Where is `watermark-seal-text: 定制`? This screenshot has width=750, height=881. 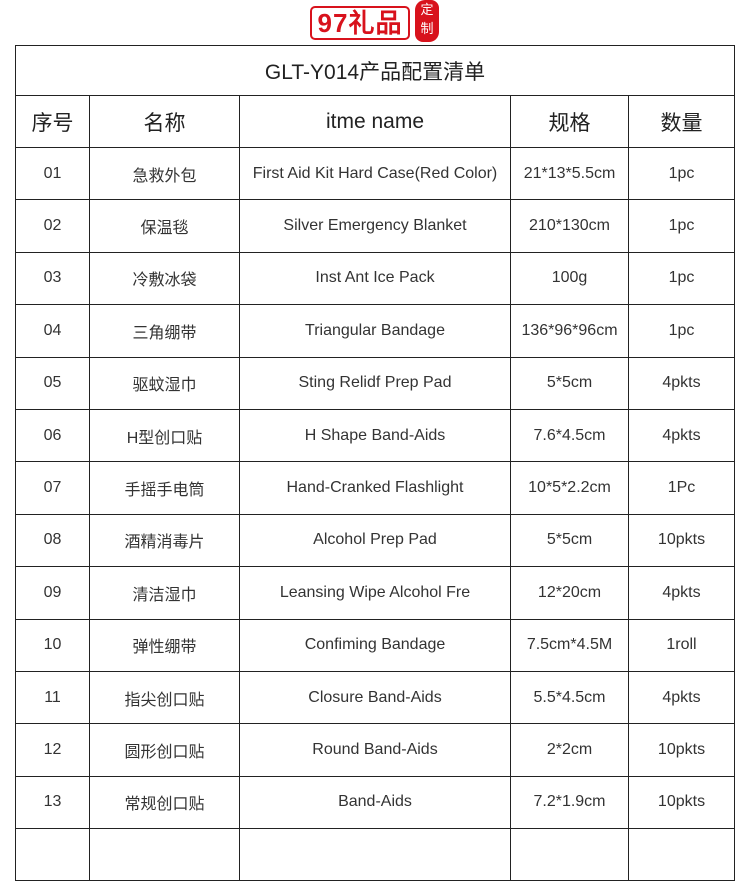
watermark-seal-text: 定制 is located at coordinates (427, 19).